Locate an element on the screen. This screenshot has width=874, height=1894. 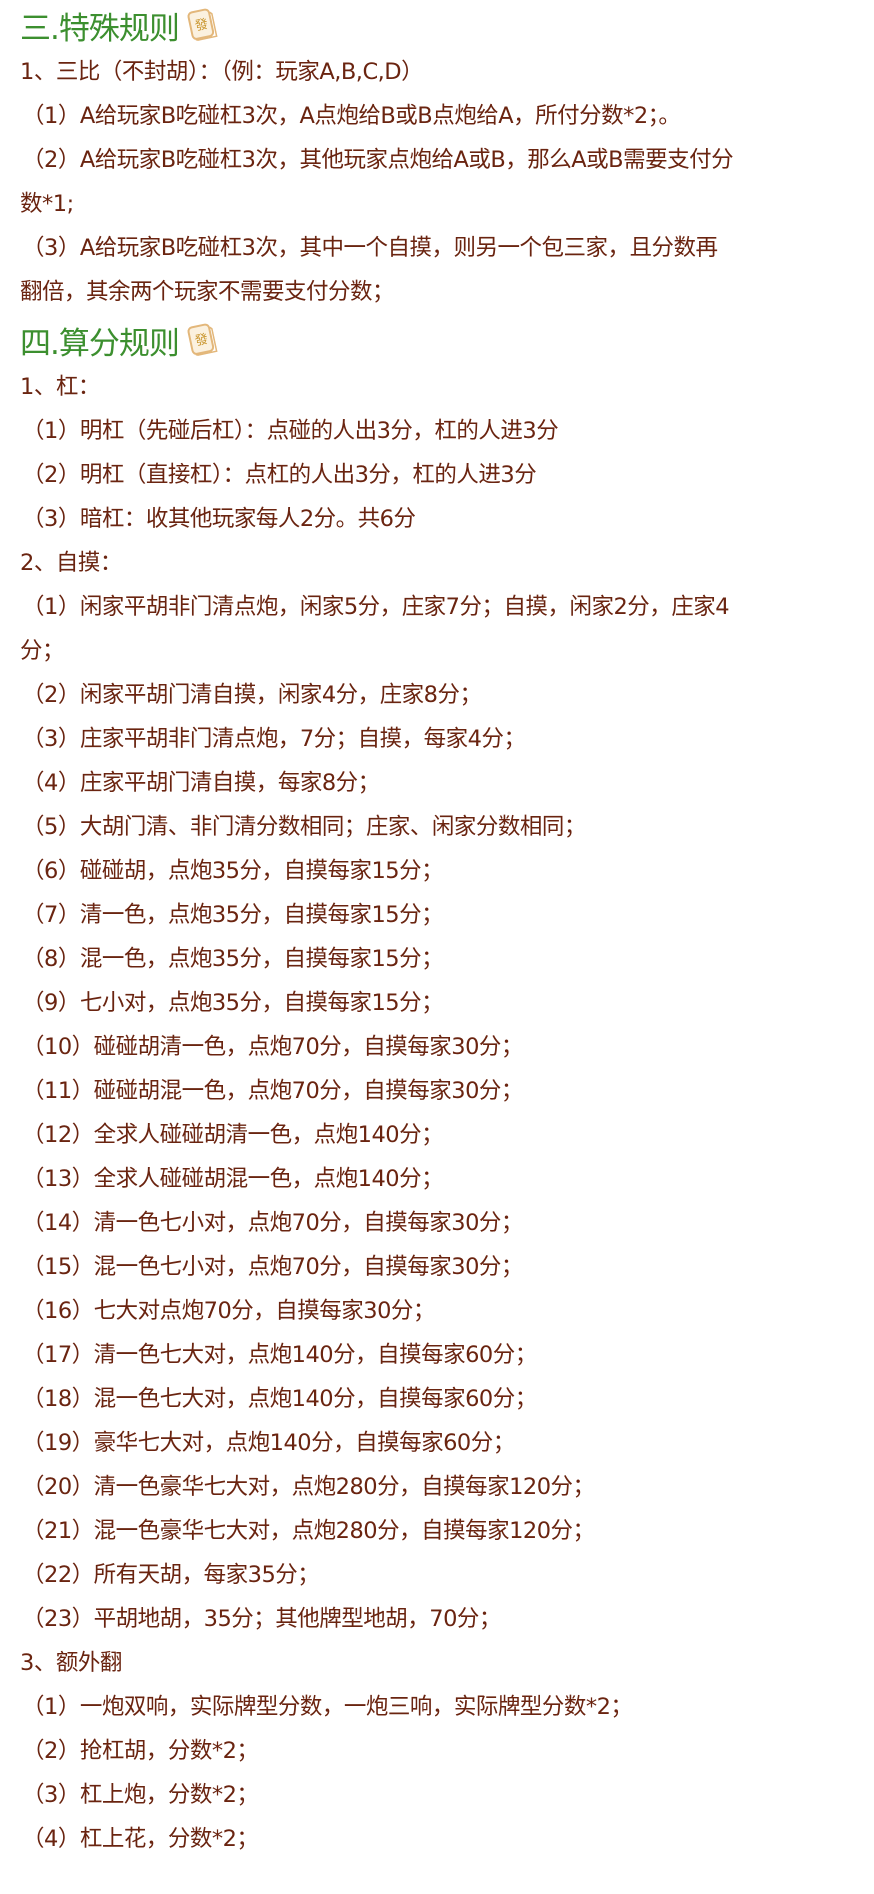
section-heading: 三.特殊规则發 is located at coordinates (119, 25).